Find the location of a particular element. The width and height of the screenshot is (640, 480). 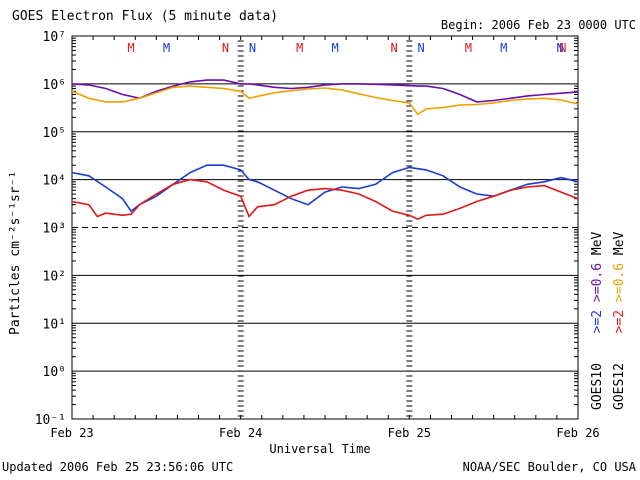

y-tick-label: 10⁵ is located at coordinates (54, 133).